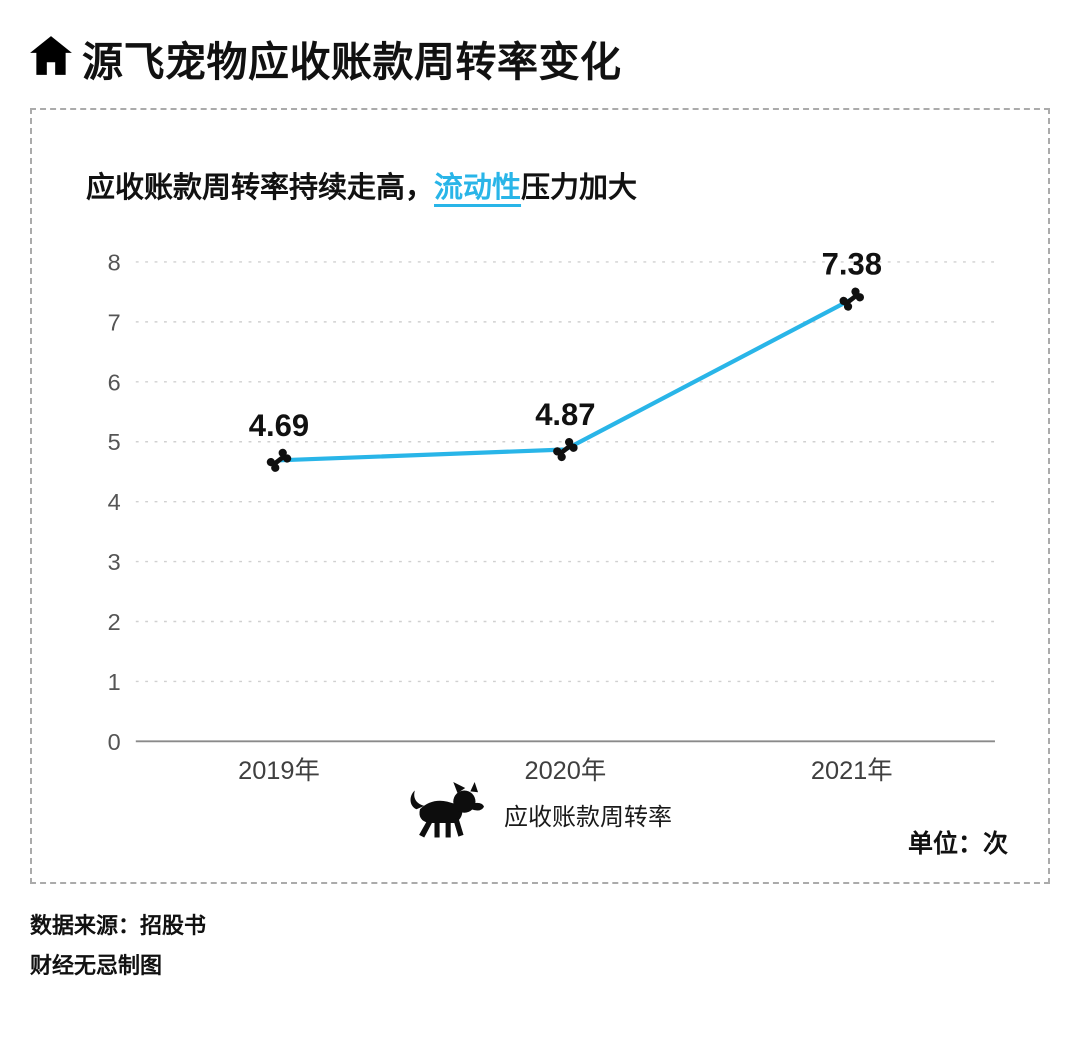  Describe the element at coordinates (565, 414) in the screenshot. I see `point-value-label: 4.87` at that location.